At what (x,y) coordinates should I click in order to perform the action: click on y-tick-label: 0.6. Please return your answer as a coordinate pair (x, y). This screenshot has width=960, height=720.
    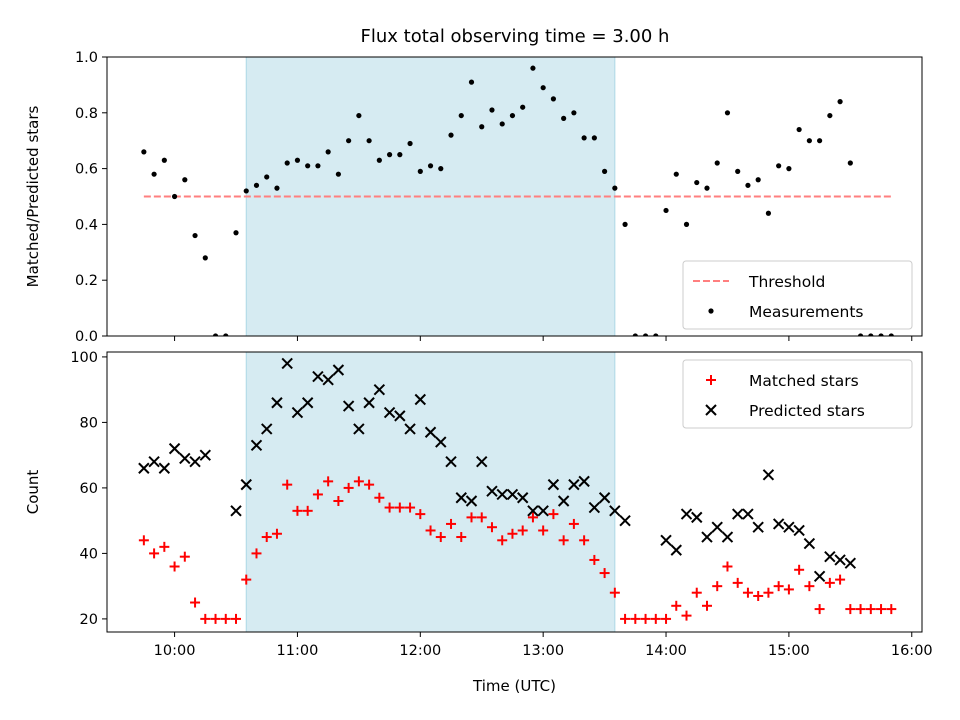
    Looking at the image, I should click on (86, 170).